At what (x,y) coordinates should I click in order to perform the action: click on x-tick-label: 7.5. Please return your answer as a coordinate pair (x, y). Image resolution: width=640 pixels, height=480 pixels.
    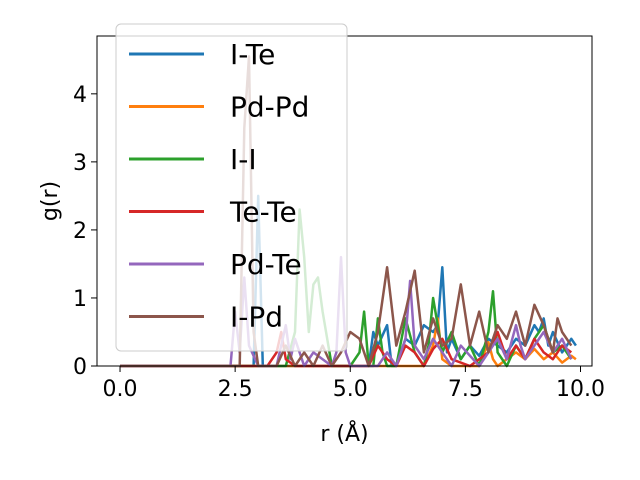
    Looking at the image, I should click on (465, 389).